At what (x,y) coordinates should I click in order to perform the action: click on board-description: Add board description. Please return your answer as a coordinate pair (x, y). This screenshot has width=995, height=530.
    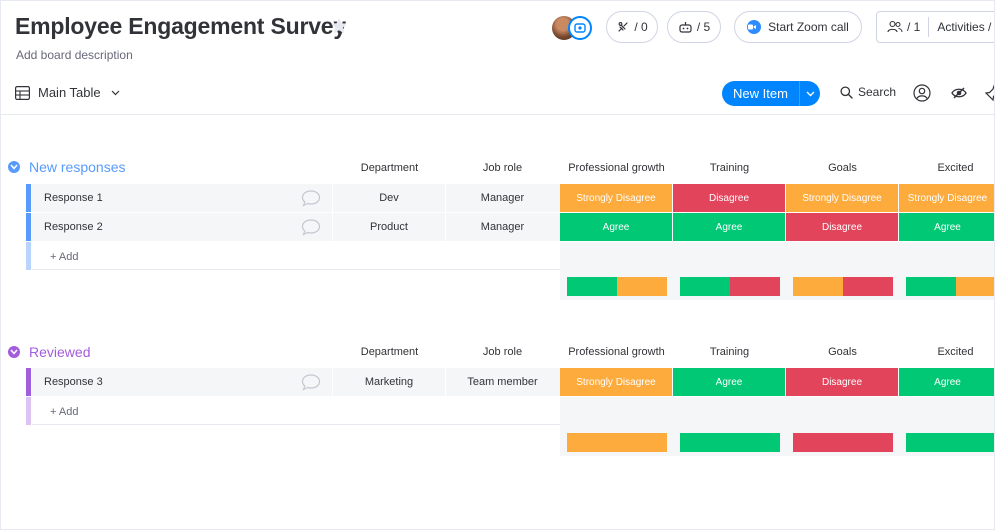
    Looking at the image, I should click on (74, 55).